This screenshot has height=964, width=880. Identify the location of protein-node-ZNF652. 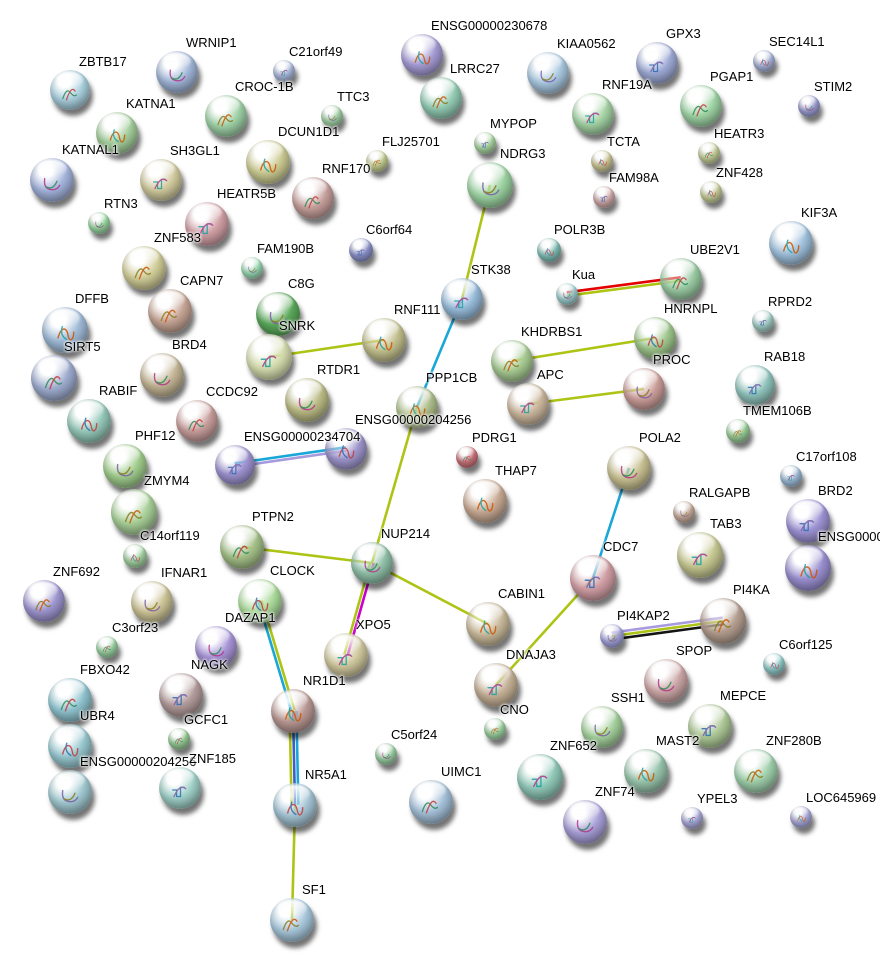
(540, 777).